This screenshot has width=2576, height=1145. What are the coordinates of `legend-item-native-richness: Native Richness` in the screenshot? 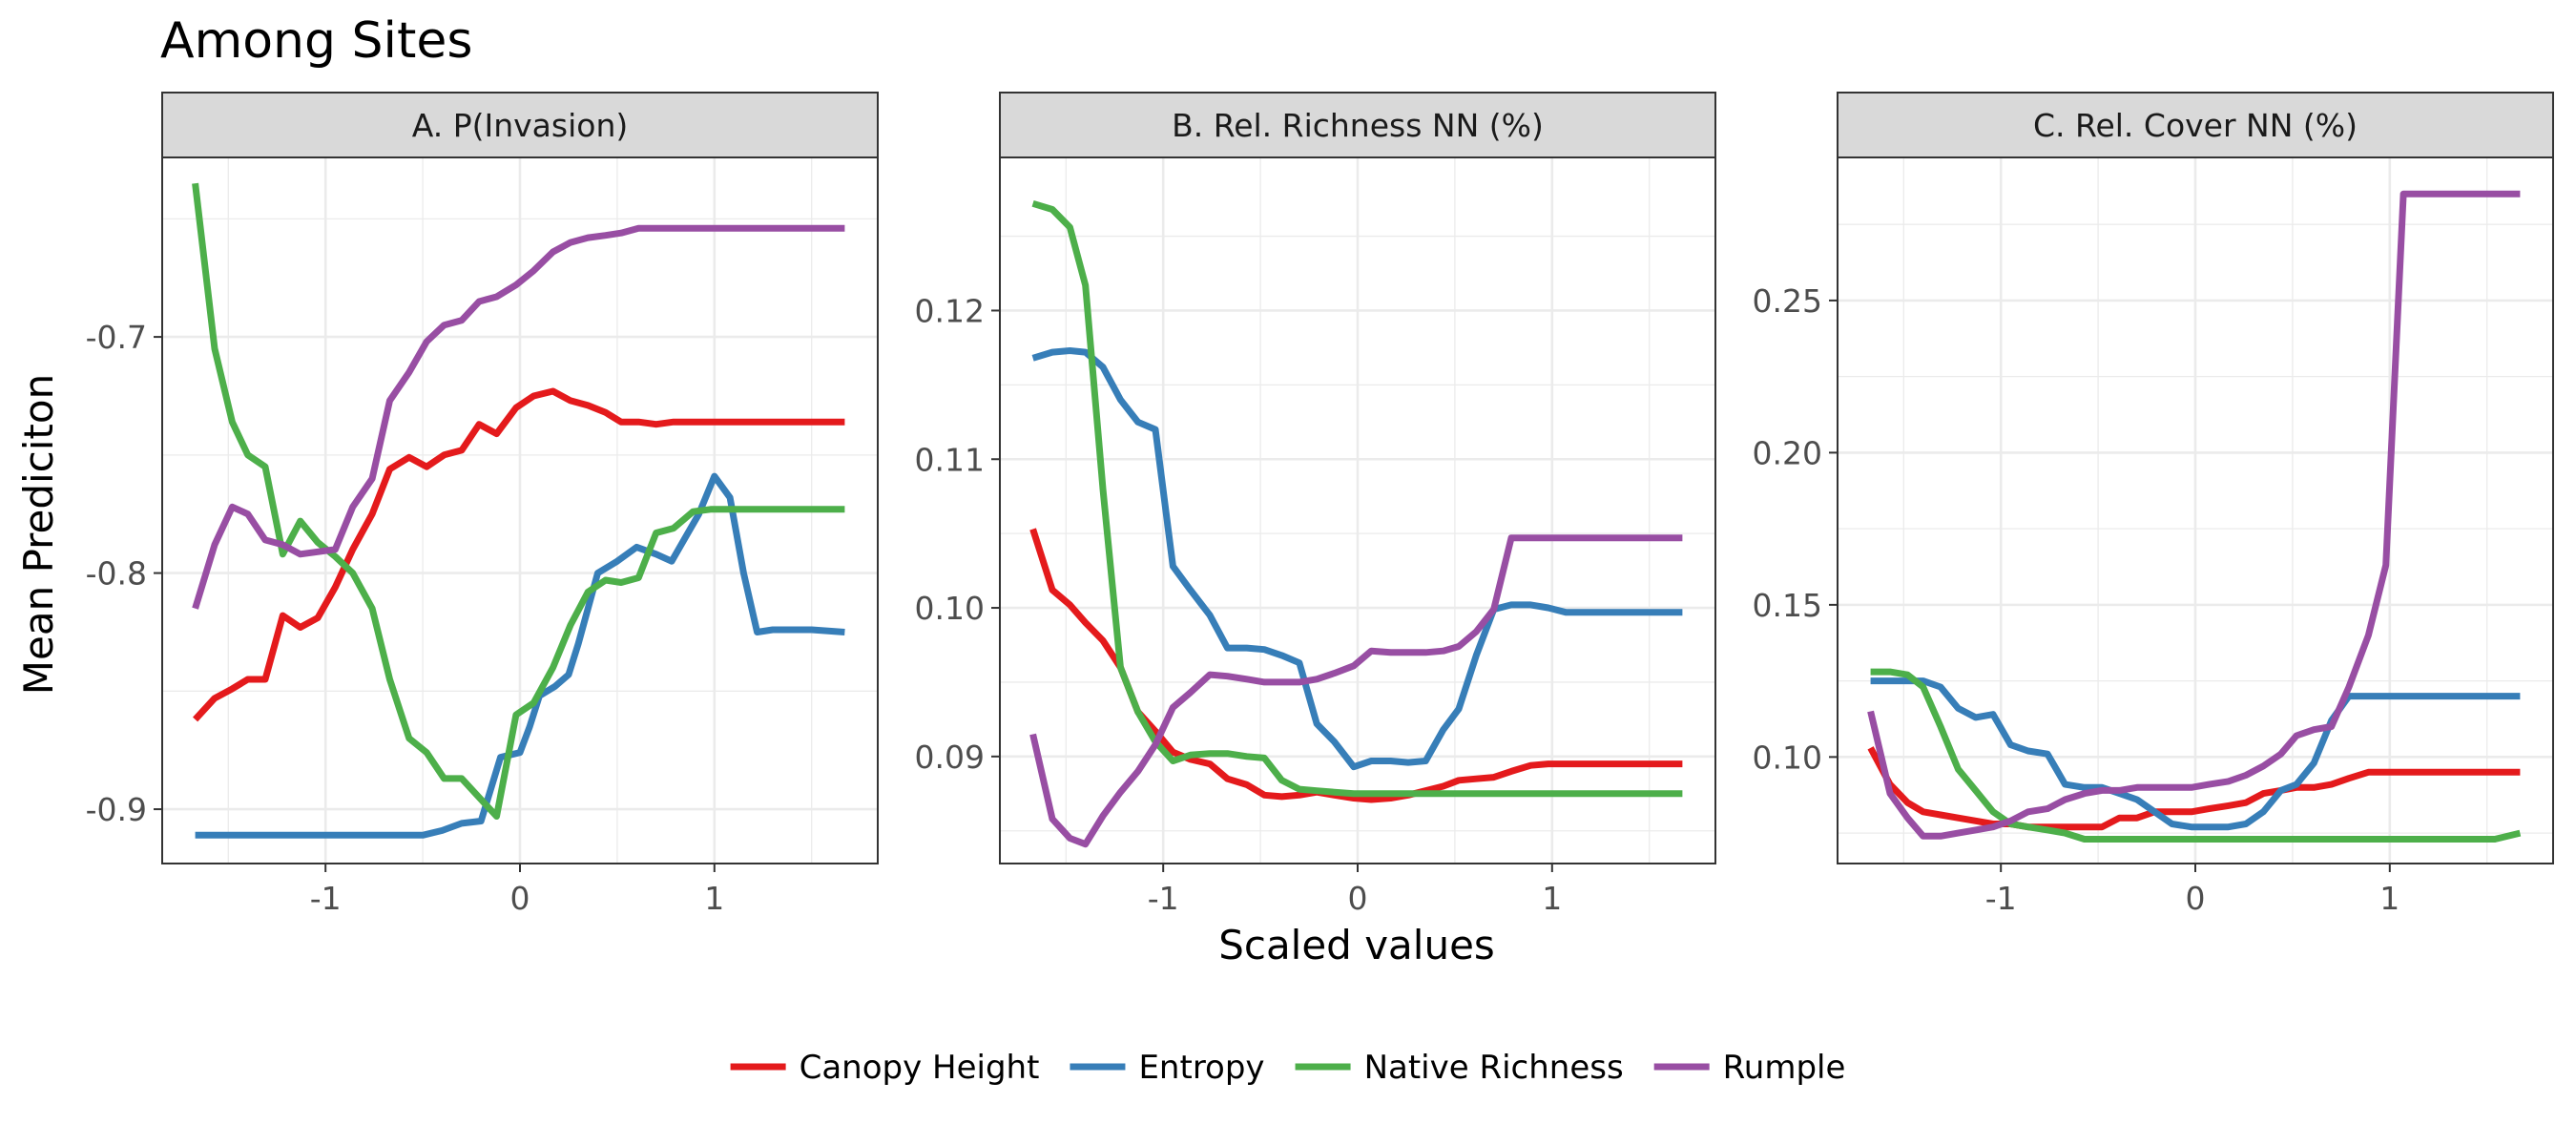 It's located at (1459, 1068).